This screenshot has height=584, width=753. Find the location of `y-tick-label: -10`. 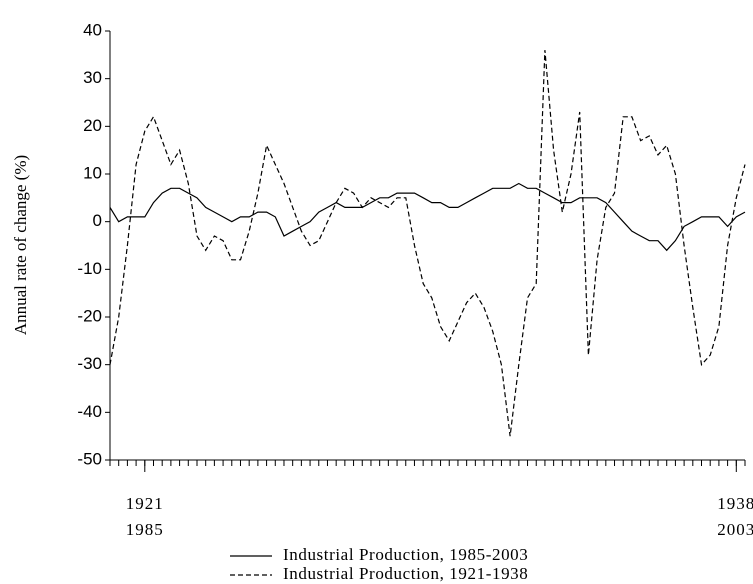

y-tick-label: -10 is located at coordinates (89, 268).